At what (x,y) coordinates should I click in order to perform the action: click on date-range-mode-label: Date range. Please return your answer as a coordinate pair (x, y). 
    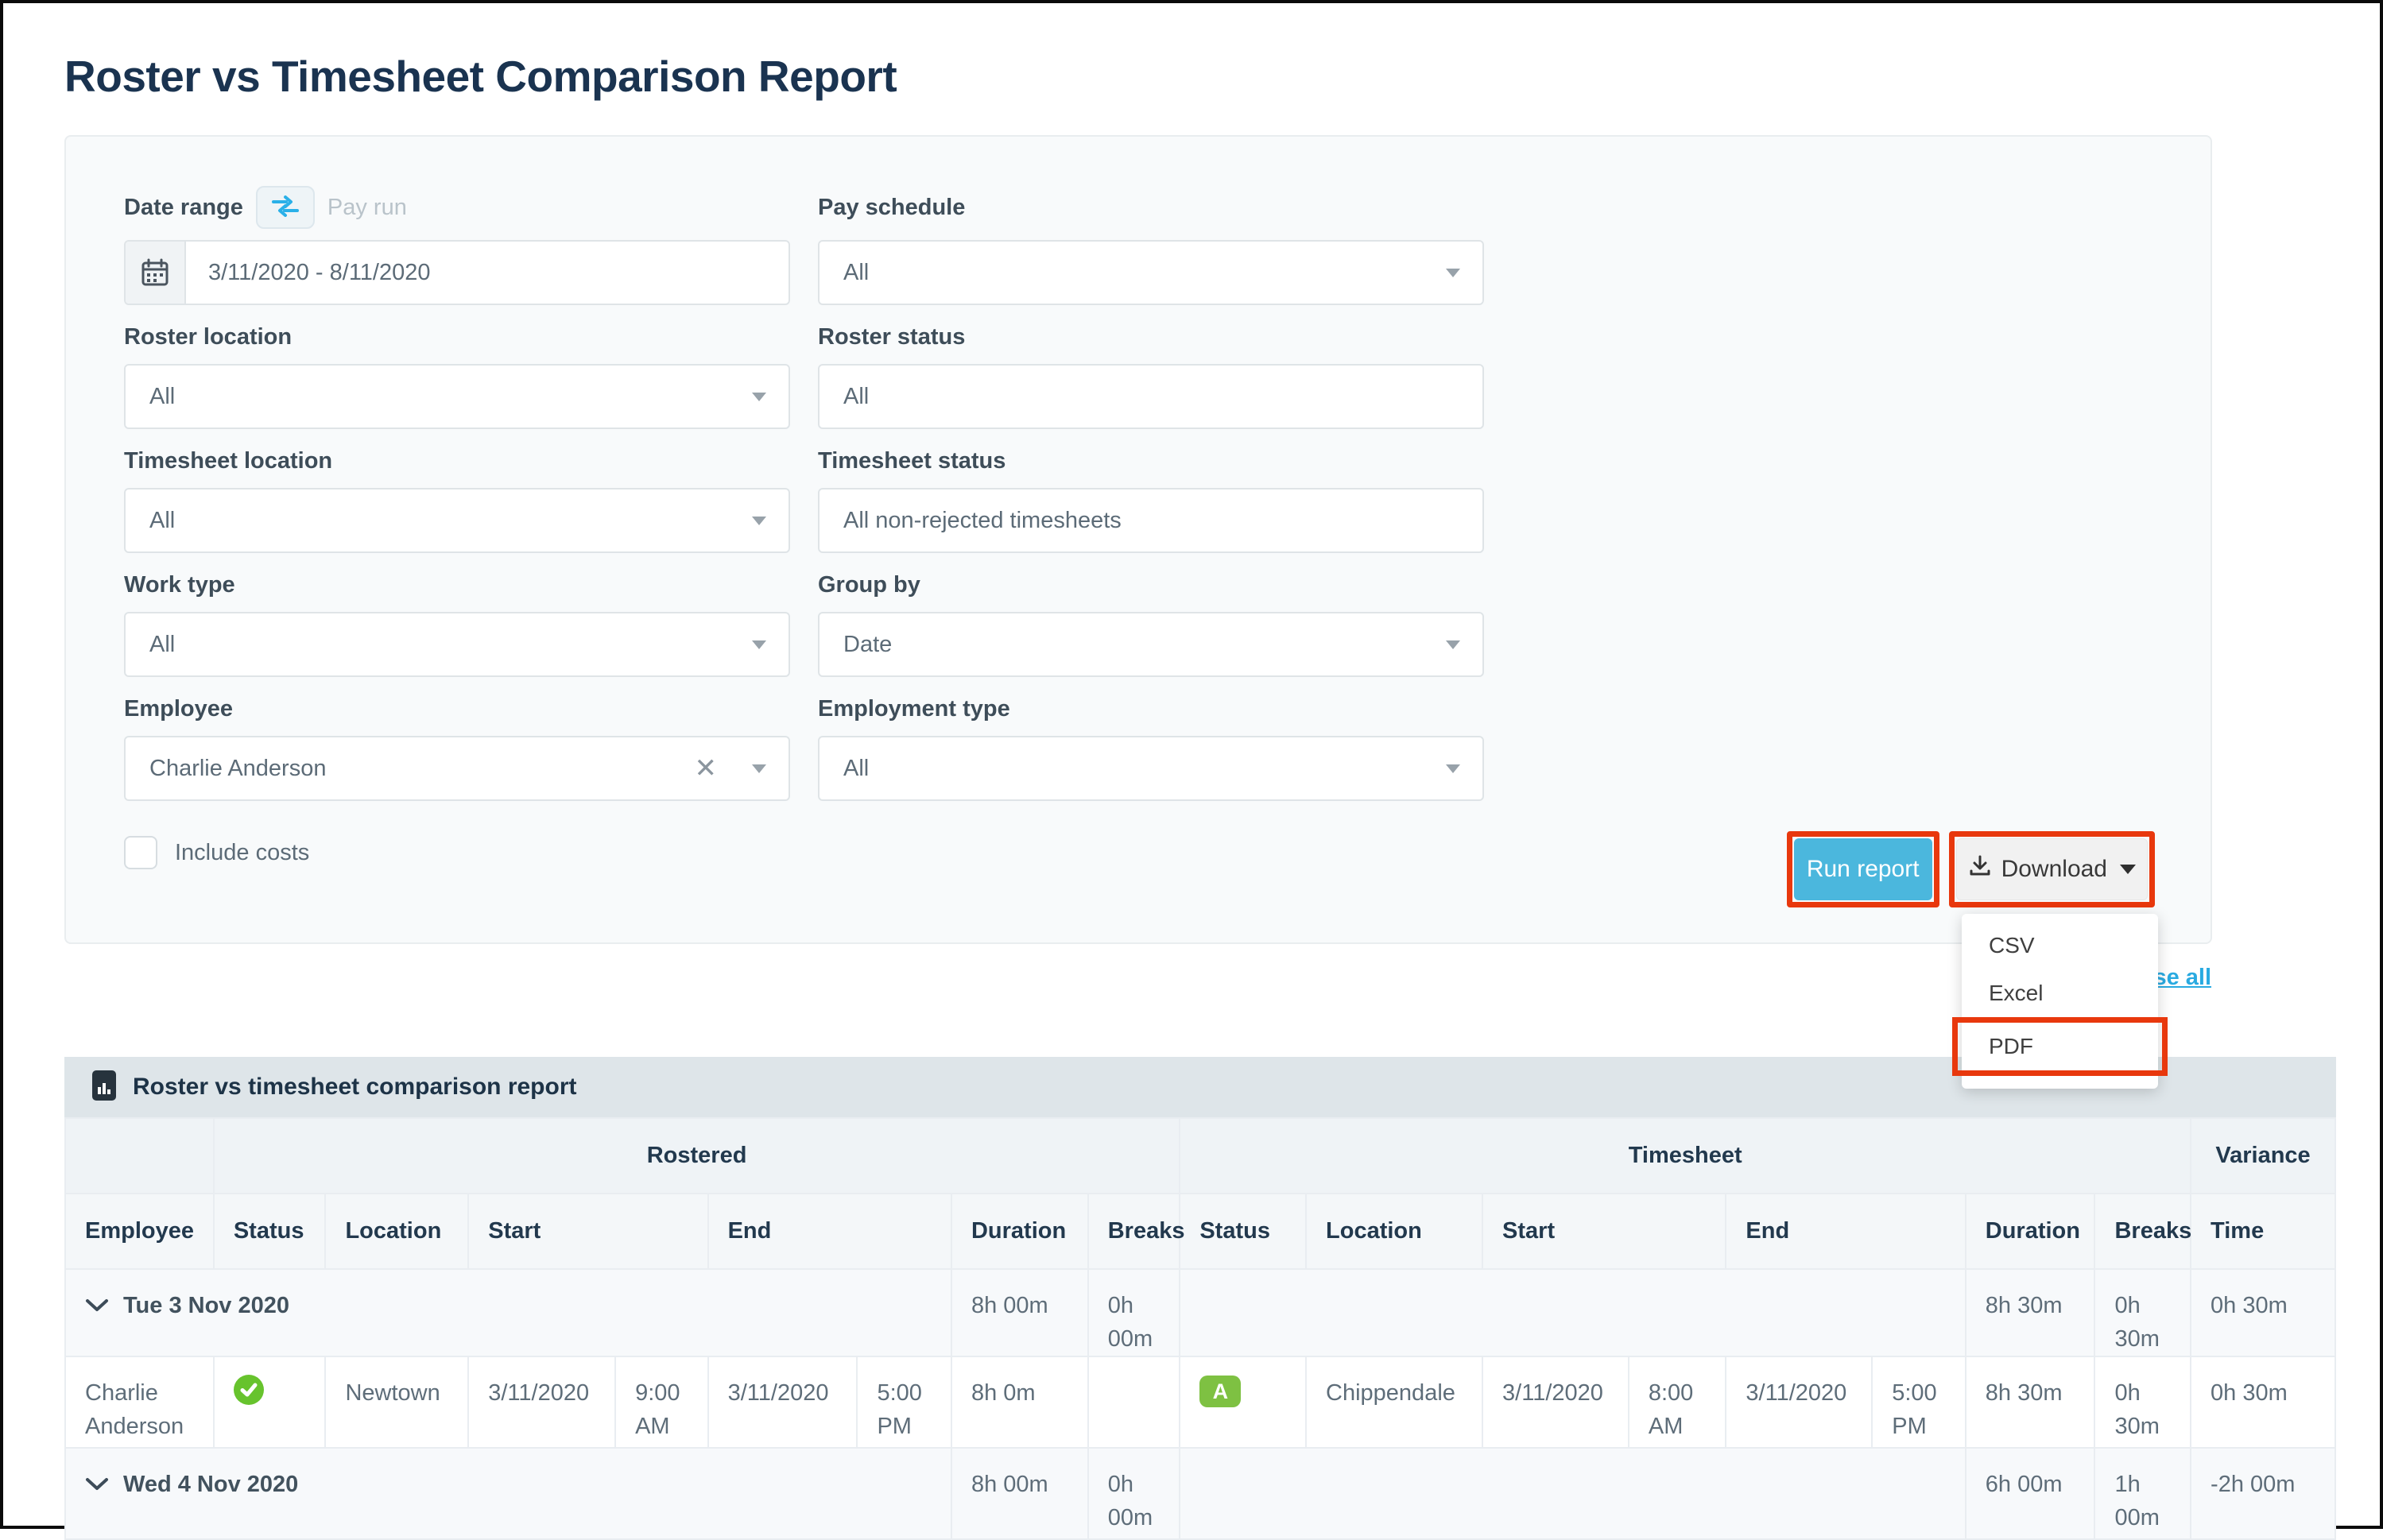
    Looking at the image, I should click on (183, 207).